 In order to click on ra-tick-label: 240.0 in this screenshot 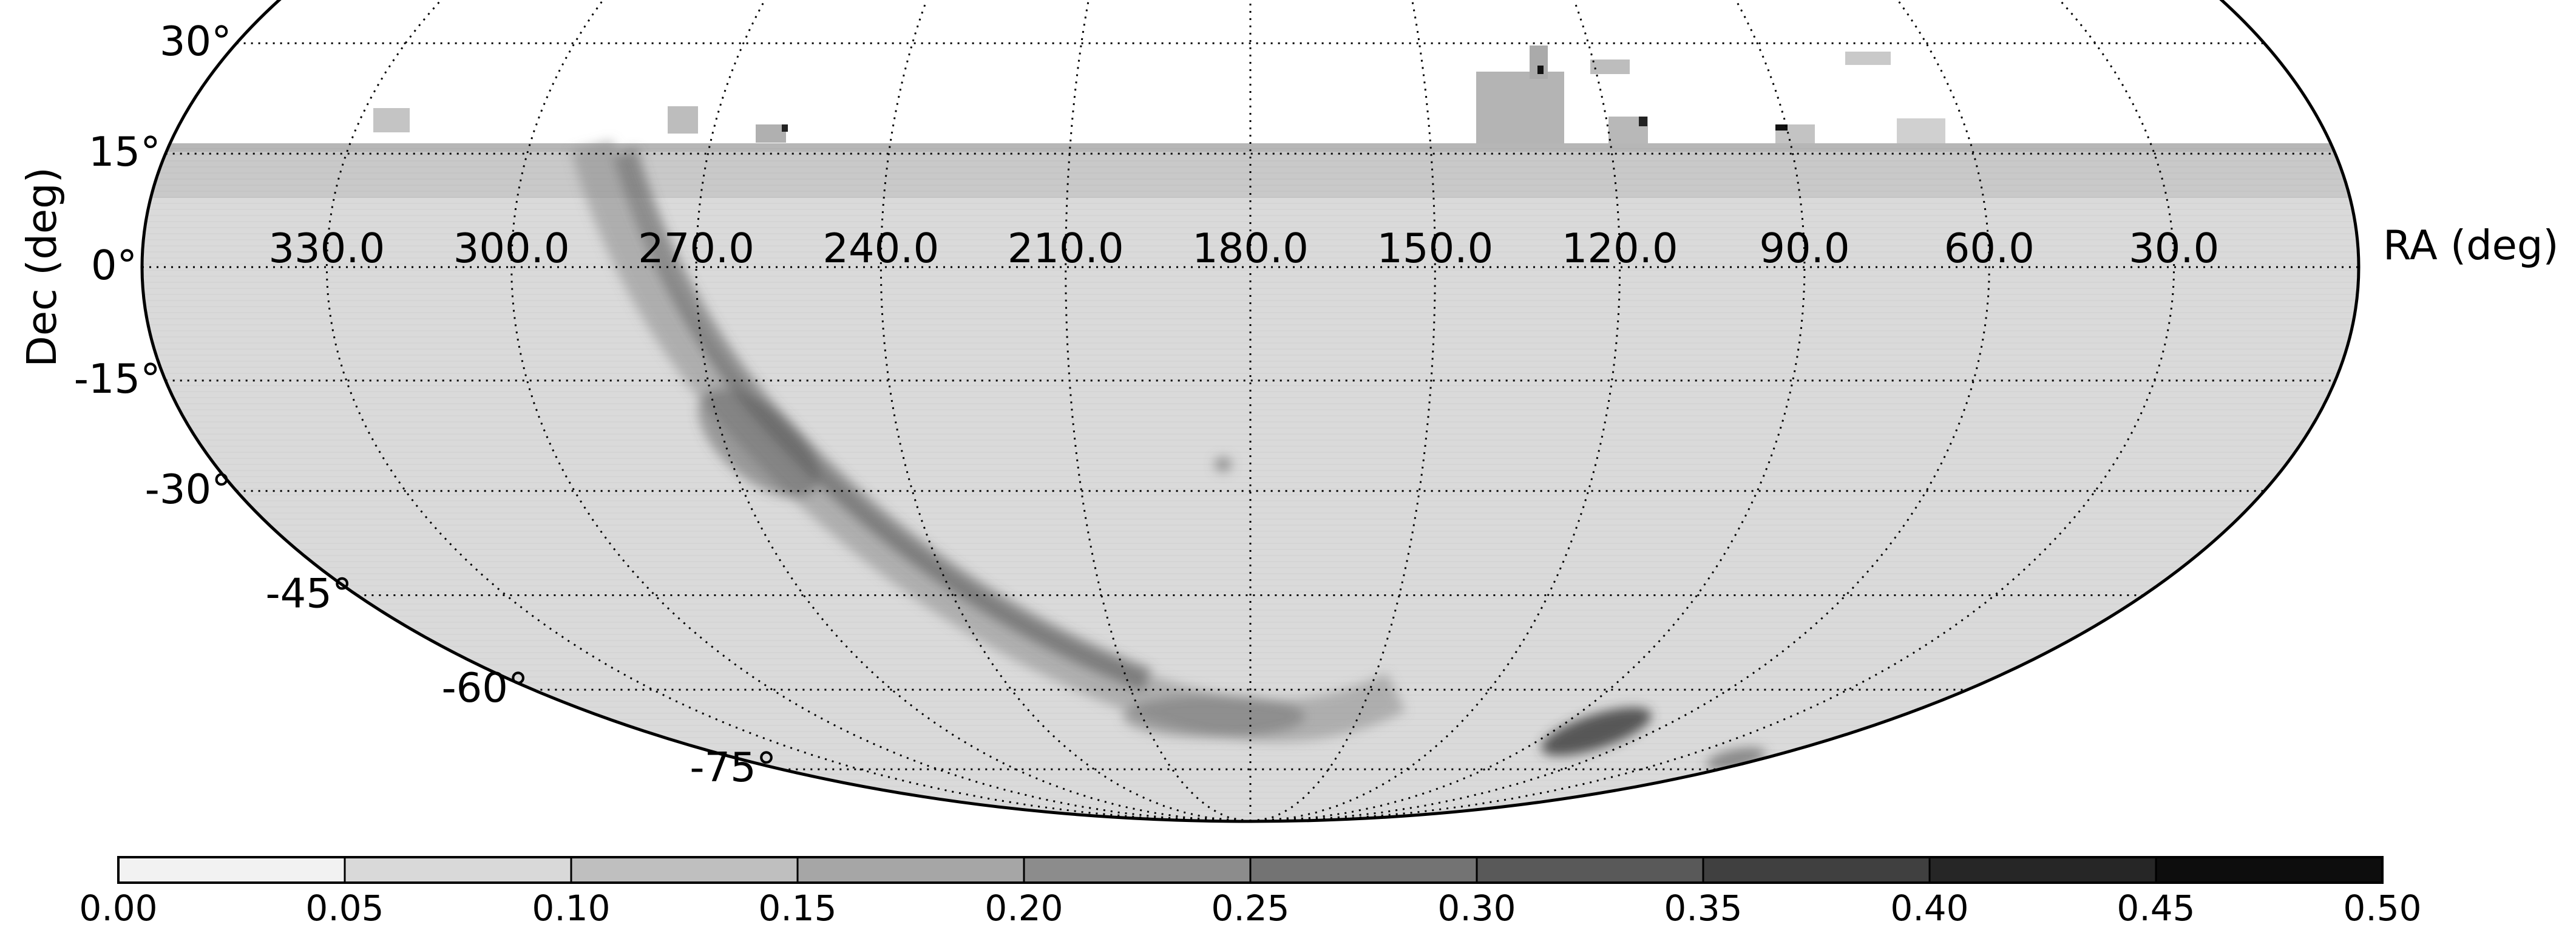, I will do `click(881, 248)`.